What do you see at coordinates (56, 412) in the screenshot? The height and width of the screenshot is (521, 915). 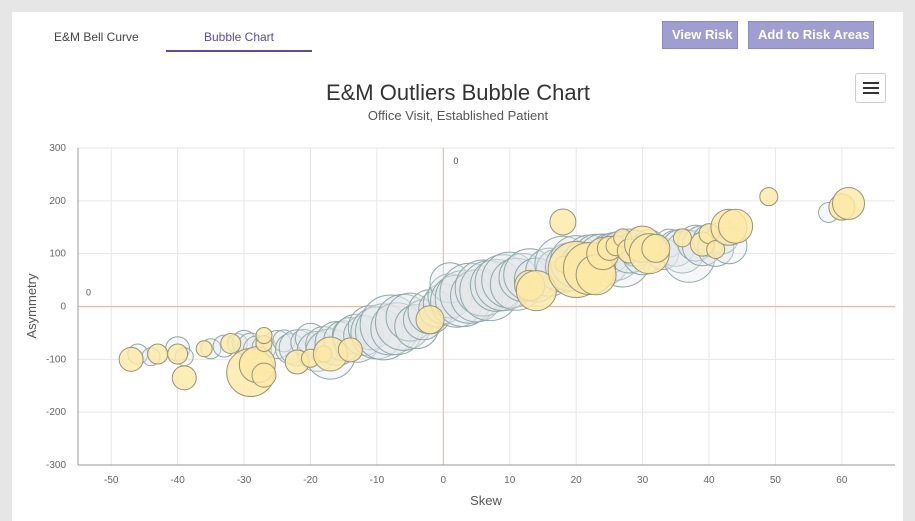 I see `y-tick-label: -200` at bounding box center [56, 412].